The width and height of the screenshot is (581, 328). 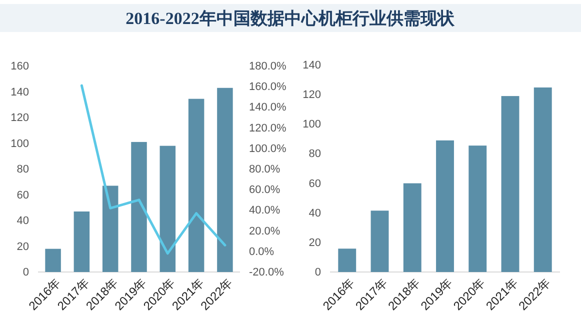 I want to click on y2-tick-label: 140.0%, so click(x=268, y=108).